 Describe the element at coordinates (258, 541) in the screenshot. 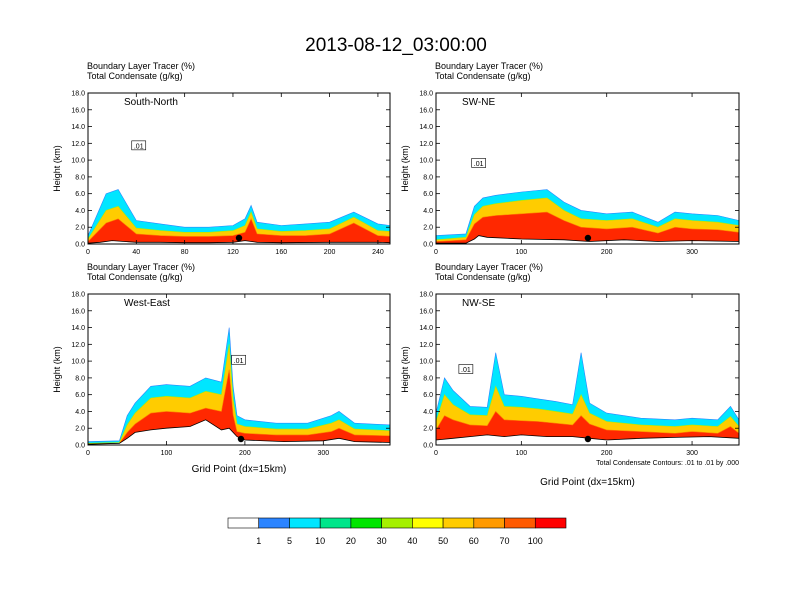

I see `colorbar-label: 1` at that location.